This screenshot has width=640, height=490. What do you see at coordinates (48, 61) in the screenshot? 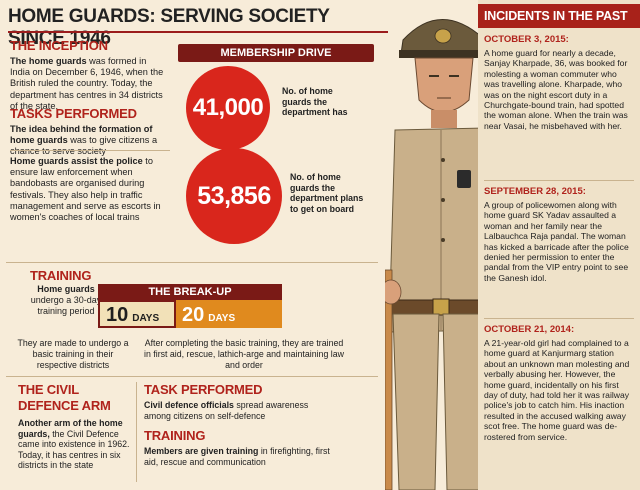
I see `inception-lead: The home guards` at bounding box center [48, 61].